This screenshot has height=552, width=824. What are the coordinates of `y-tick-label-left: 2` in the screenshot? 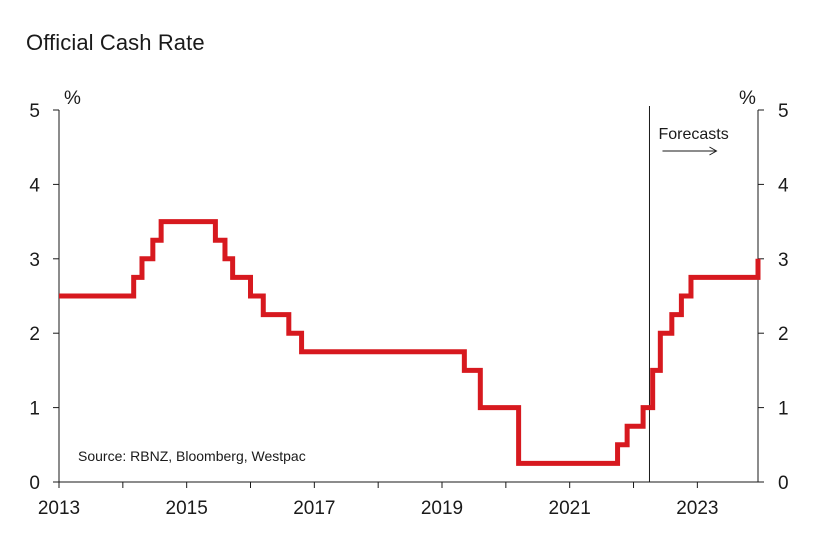 It's located at (34, 334).